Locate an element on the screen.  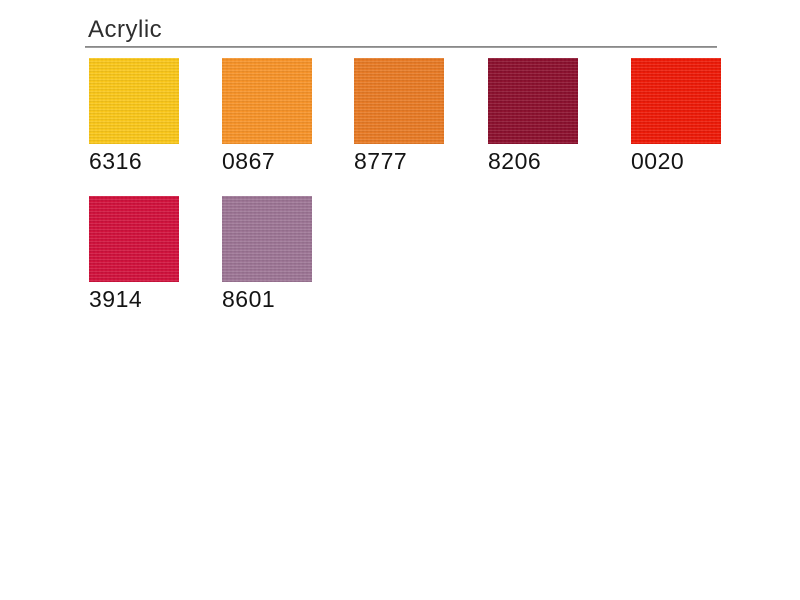
page-title: Acrylic is located at coordinates (125, 29).